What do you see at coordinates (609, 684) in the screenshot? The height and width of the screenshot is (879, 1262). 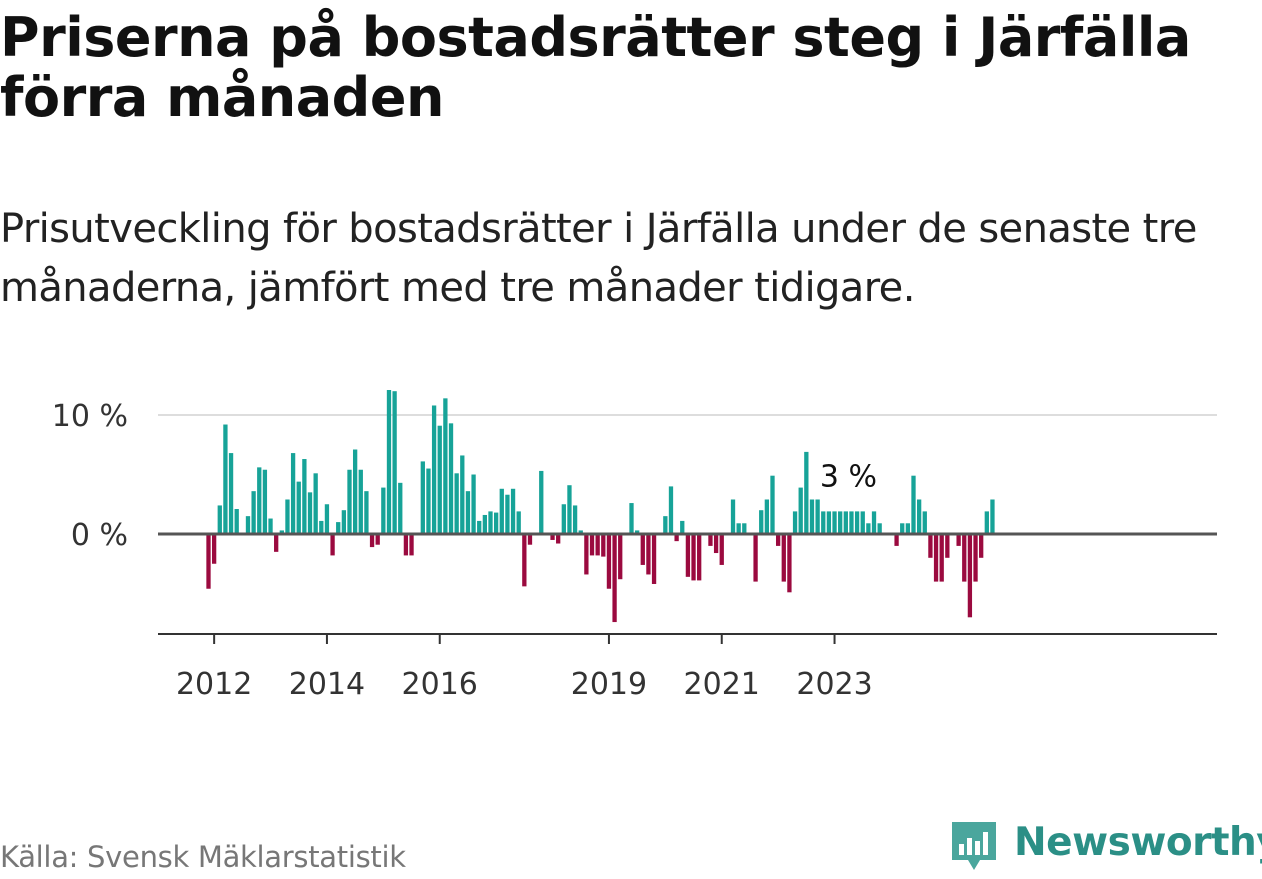 I see `x-tick-label: 2019` at bounding box center [609, 684].